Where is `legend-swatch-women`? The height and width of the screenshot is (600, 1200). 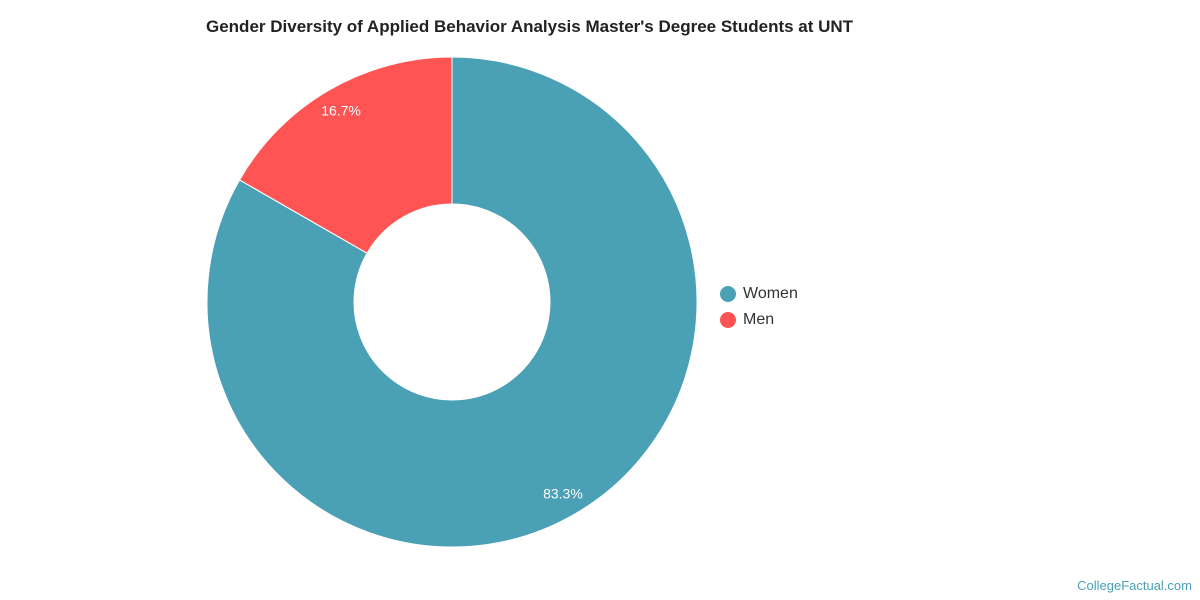
legend-swatch-women is located at coordinates (728, 294).